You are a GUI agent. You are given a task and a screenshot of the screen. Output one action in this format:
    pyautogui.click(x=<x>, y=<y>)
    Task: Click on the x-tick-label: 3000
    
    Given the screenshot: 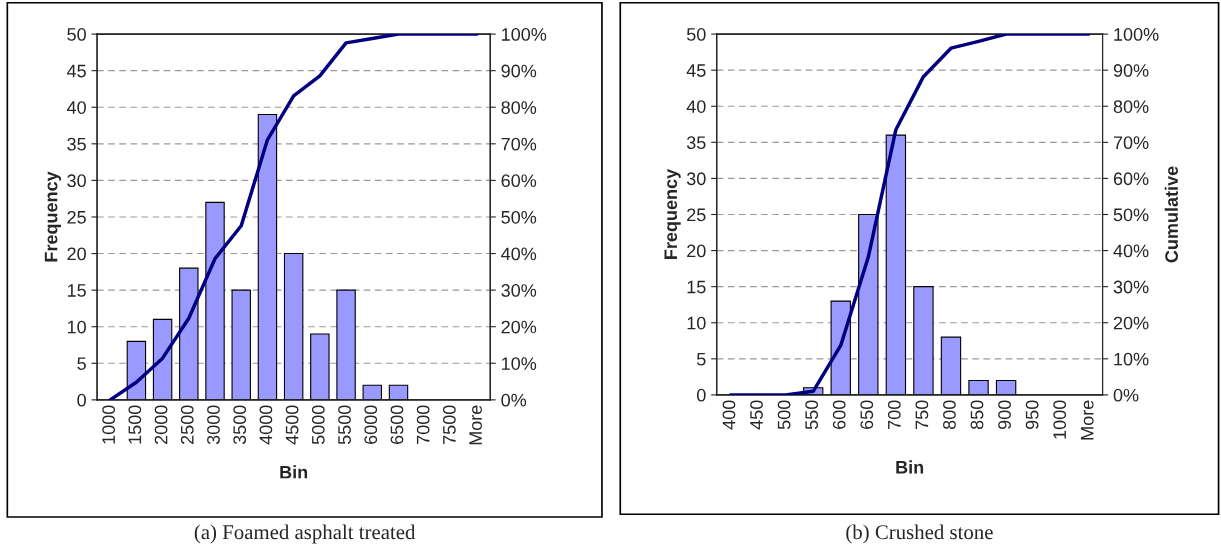 What is the action you would take?
    pyautogui.click(x=213, y=425)
    